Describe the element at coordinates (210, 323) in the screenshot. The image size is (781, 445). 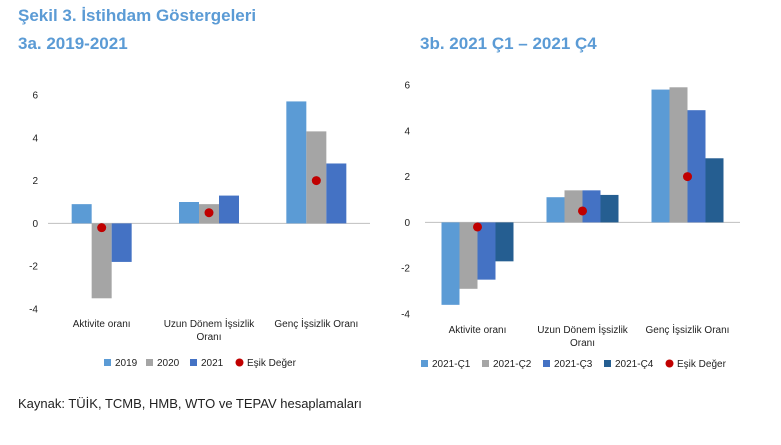
I see `chart-a-category-label: Uzun Dönem İşsizlik` at that location.